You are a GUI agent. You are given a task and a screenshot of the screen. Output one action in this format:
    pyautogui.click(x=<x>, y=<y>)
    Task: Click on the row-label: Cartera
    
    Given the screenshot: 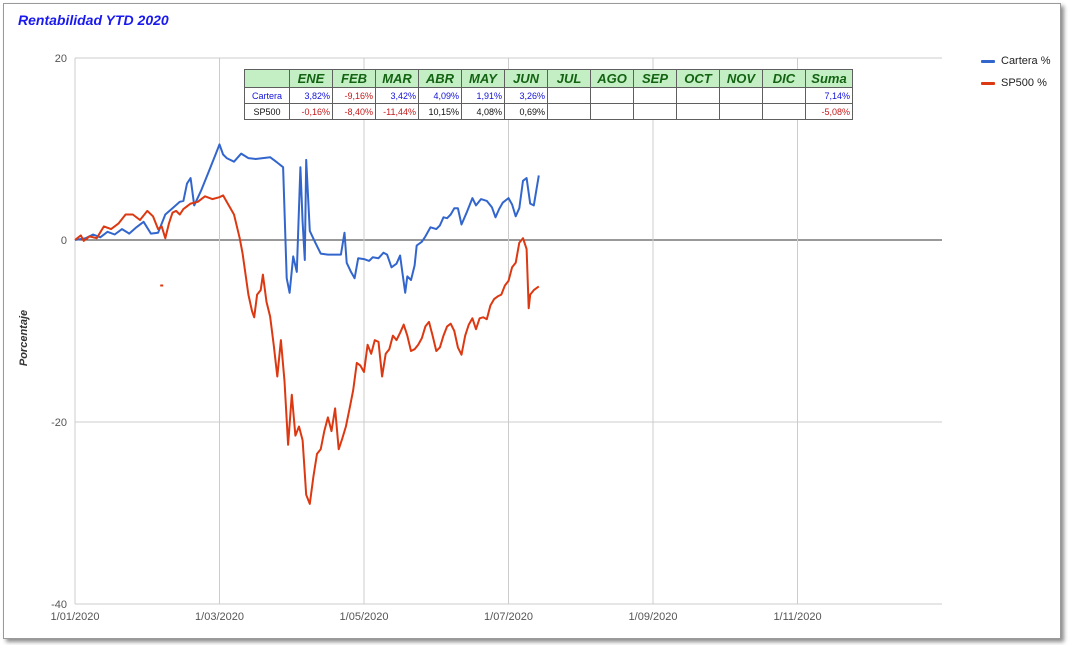 What is the action you would take?
    pyautogui.click(x=267, y=95)
    